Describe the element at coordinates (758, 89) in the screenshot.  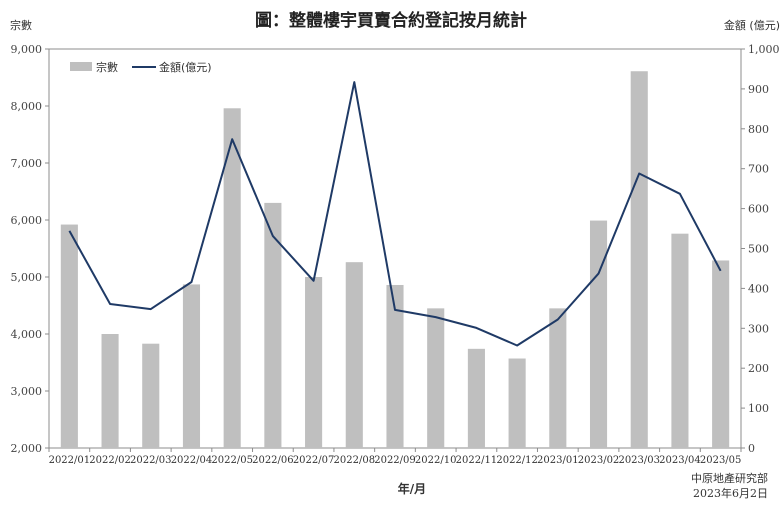
I see `right-tick-label: 900` at that location.